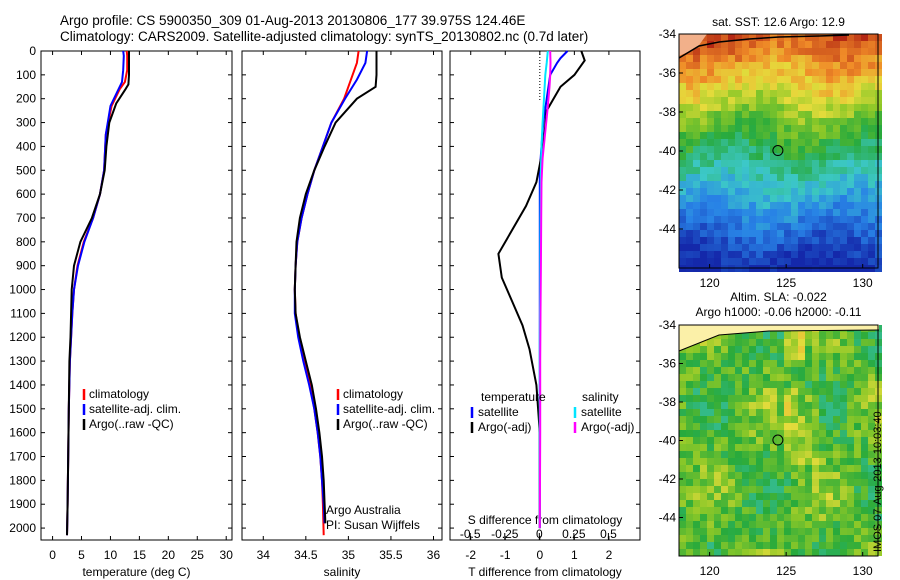  I want to click on sst-map-field, so click(780, 153).